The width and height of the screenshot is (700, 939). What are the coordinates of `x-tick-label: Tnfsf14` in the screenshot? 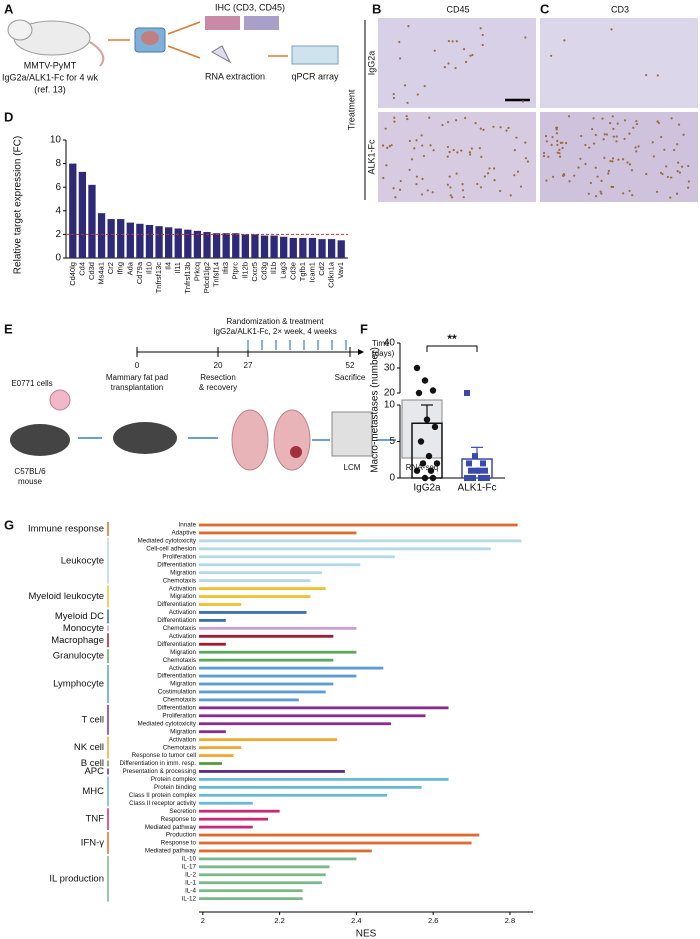 It's located at (216, 274).